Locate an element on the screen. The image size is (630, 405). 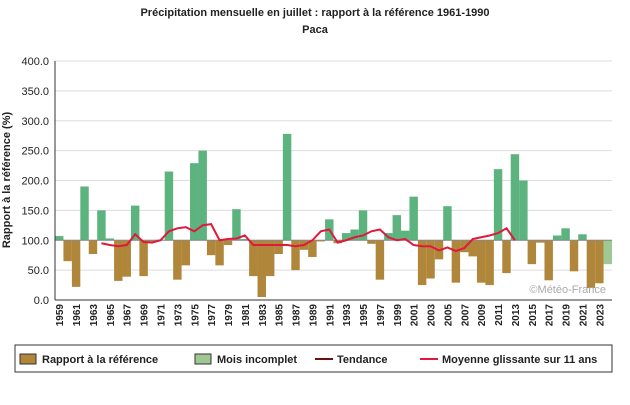
legend-label: Moyenne glissante sur 11 ans is located at coordinates (519, 360).